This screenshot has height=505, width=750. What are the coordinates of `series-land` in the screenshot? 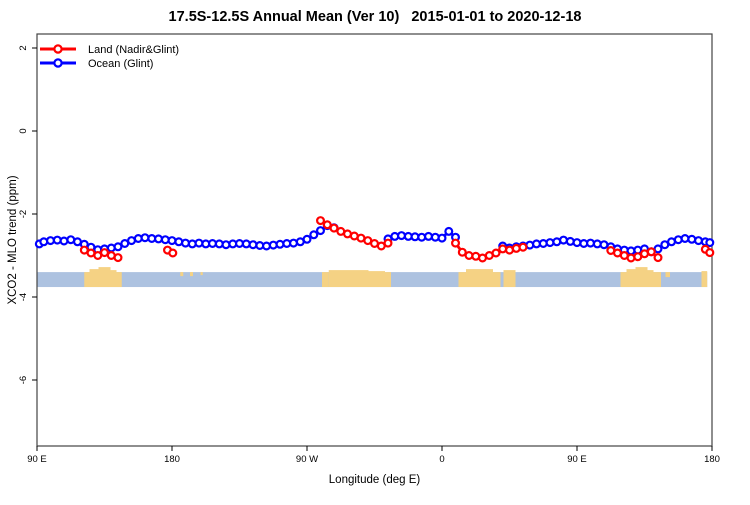 It's located at (397, 239).